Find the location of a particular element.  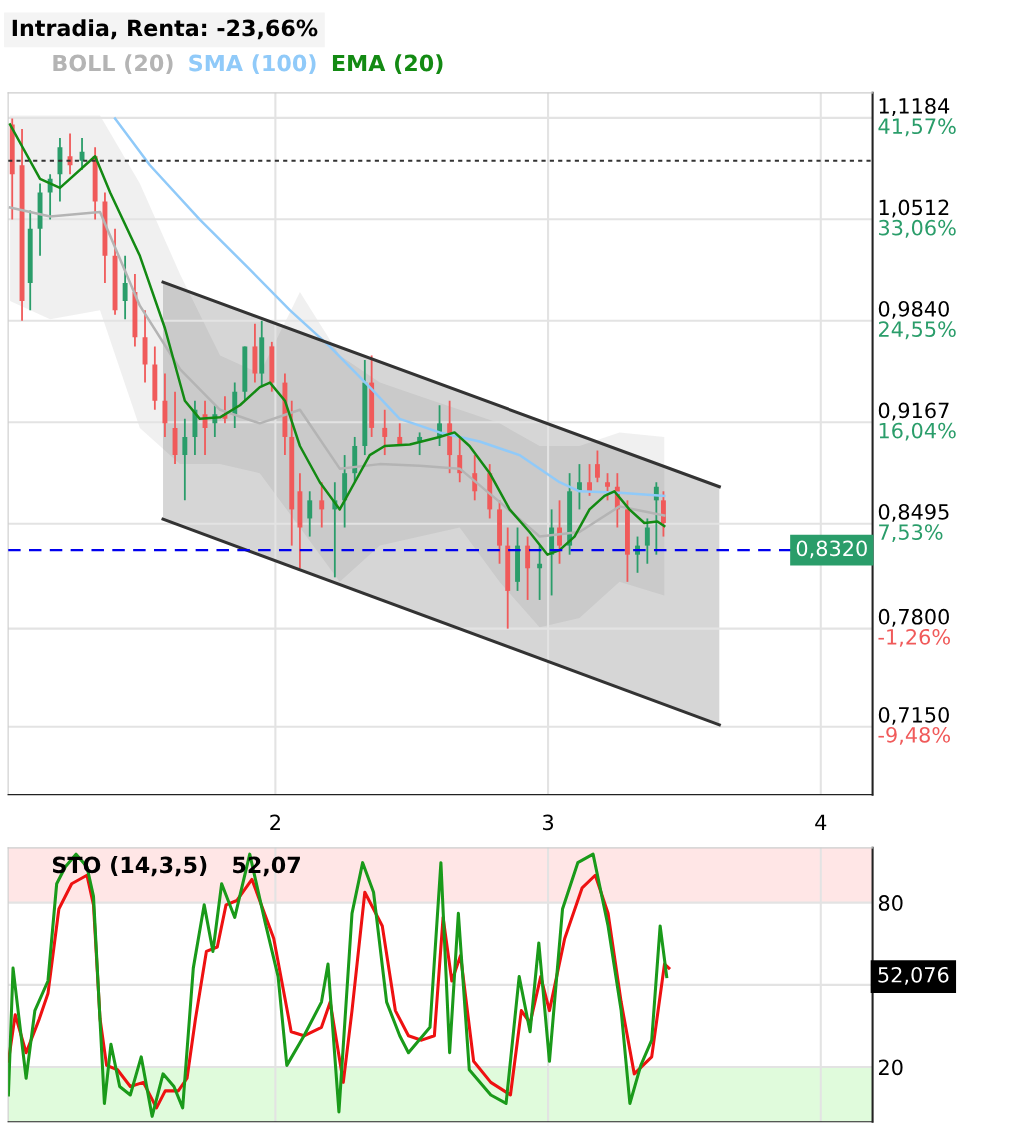

chart-title: Intradia, Renta: -23,66% is located at coordinates (165, 29).